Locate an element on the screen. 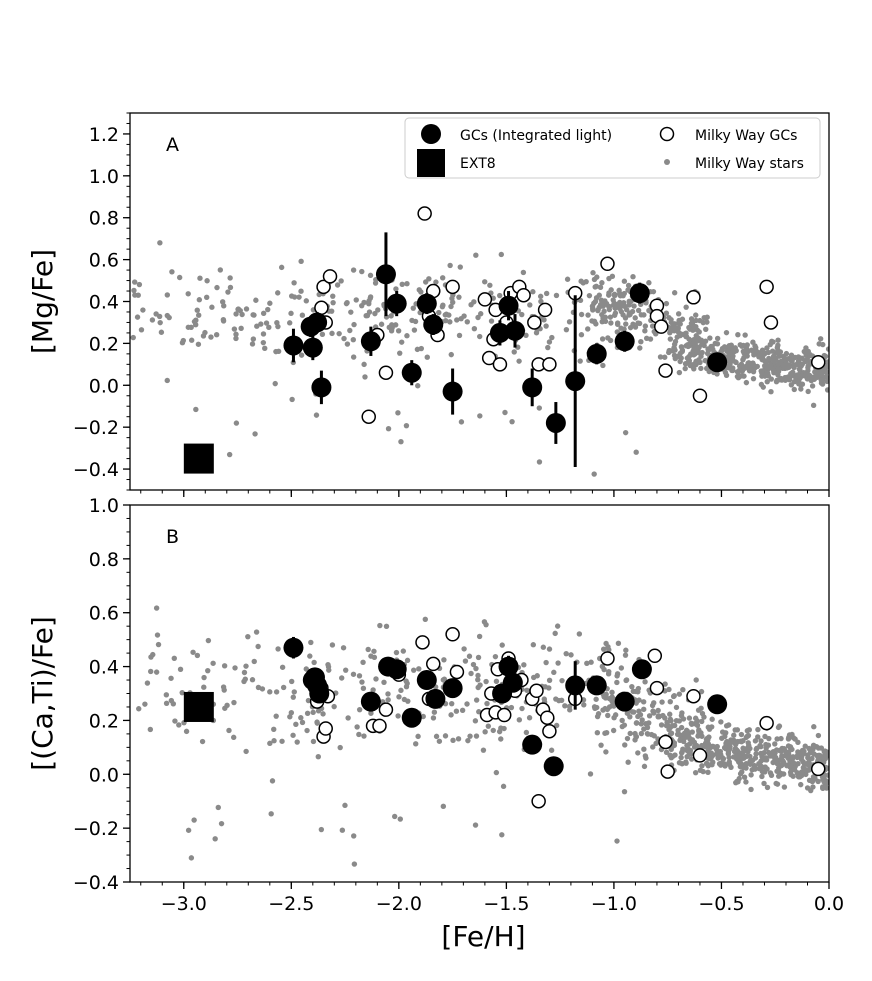  legend-mwgc-label: Milky Way GCs is located at coordinates (746, 136).